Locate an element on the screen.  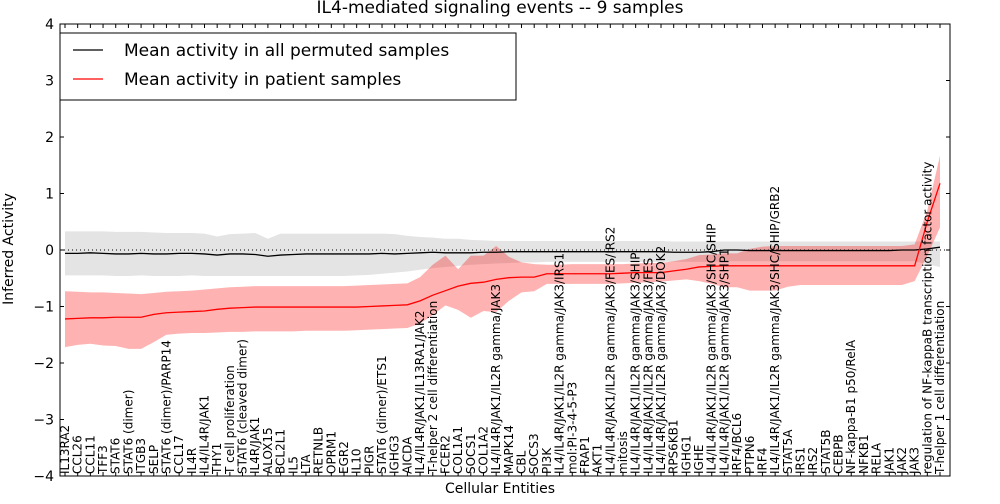
x-tick-label: IRS2 is located at coordinates (813, 460).